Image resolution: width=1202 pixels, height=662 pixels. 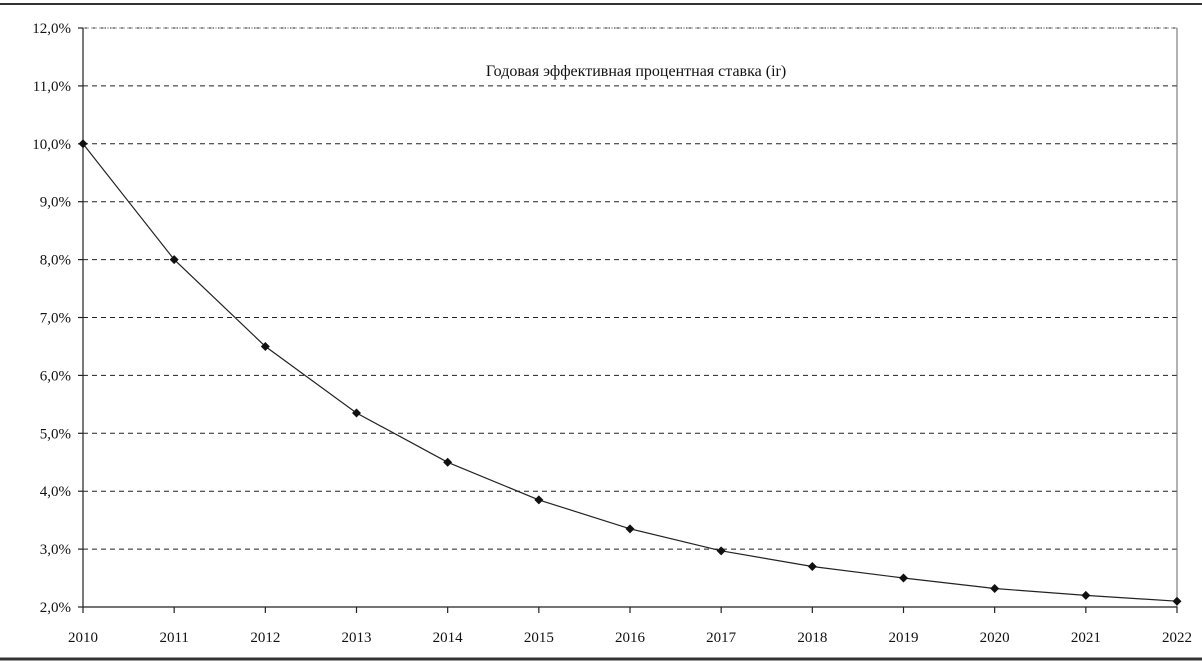 What do you see at coordinates (265, 638) in the screenshot?
I see `x-tick-label: 2012` at bounding box center [265, 638].